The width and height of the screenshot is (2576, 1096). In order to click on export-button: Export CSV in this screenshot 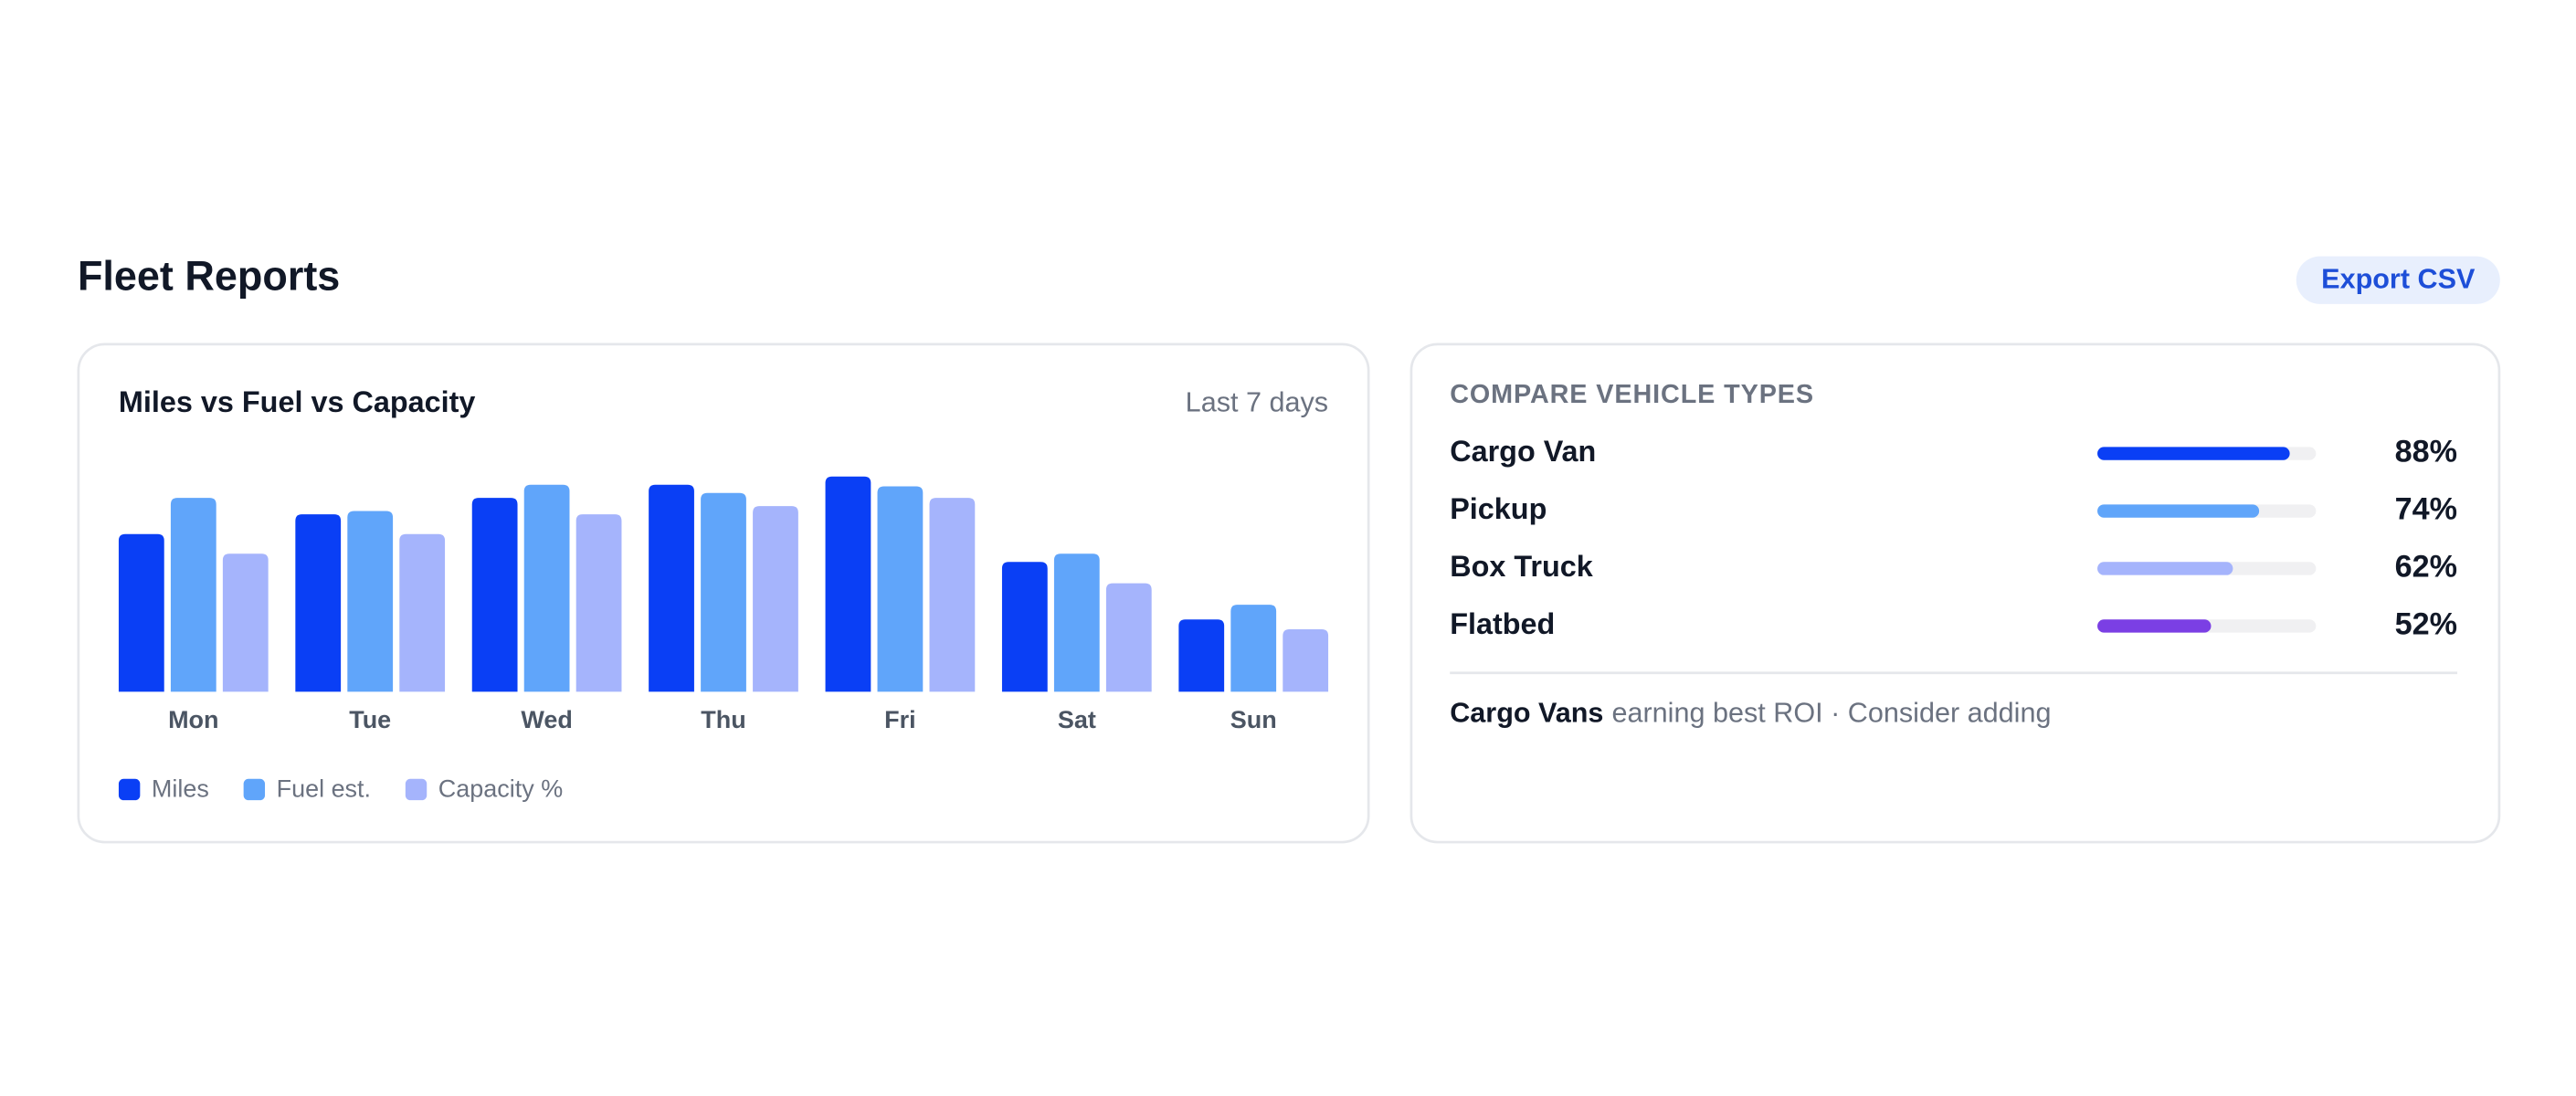, I will do `click(2398, 280)`.